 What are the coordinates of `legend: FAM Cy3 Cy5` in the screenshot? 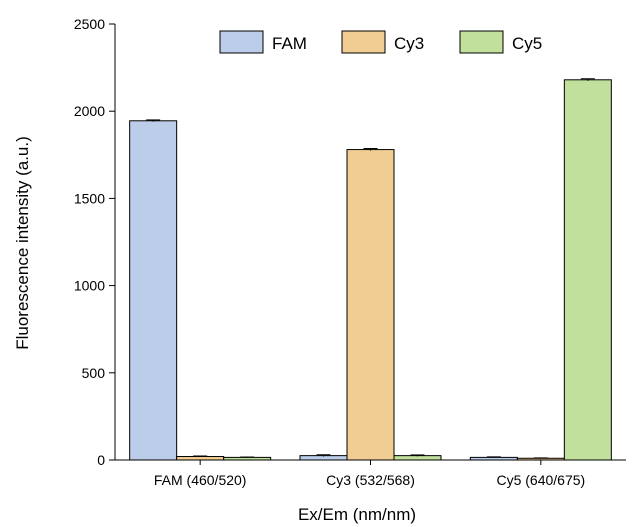 It's located at (380, 42).